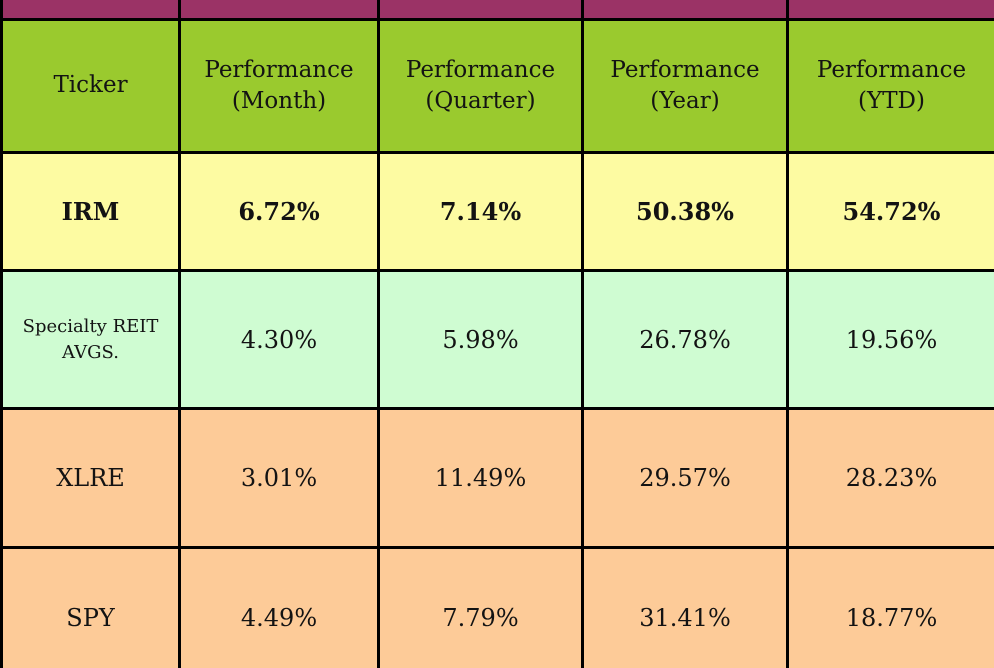 This screenshot has width=994, height=668. Describe the element at coordinates (480, 607) in the screenshot. I see `spy-performance-quarter: 7.79%` at that location.